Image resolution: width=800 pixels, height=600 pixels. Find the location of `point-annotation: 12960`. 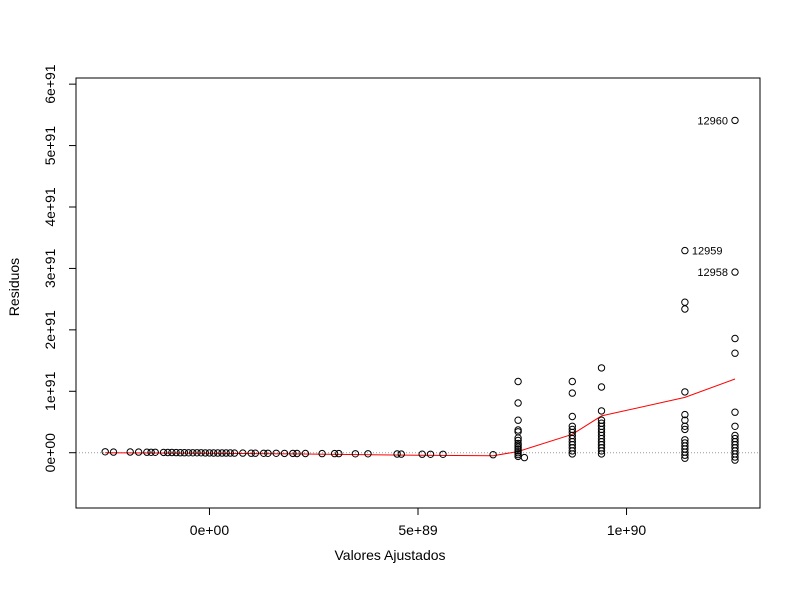

point-annotation: 12960 is located at coordinates (712, 121).